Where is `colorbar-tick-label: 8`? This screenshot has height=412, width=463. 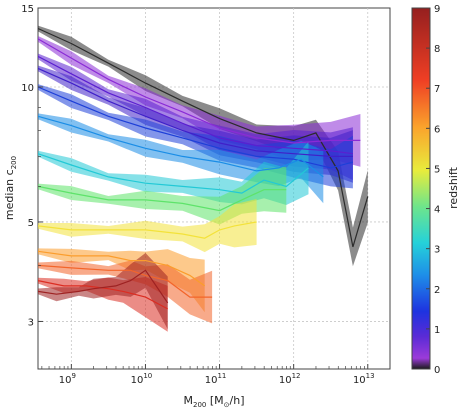 colorbar-tick-label: 8 is located at coordinates (437, 49).